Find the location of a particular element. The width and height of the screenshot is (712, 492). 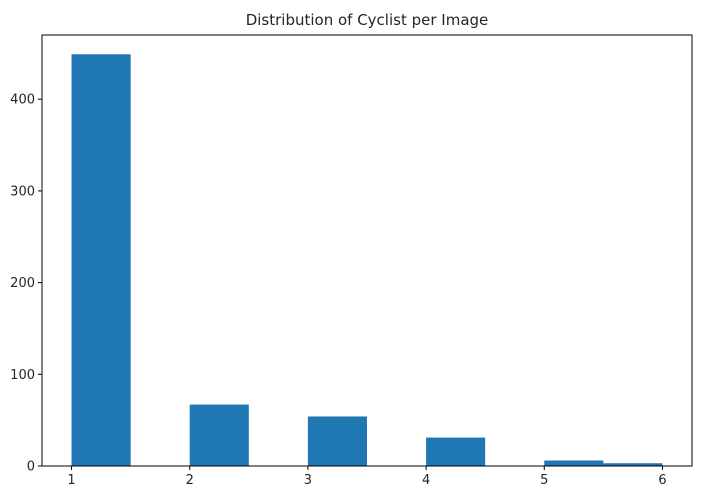

x-tick-label: 3 is located at coordinates (308, 480).